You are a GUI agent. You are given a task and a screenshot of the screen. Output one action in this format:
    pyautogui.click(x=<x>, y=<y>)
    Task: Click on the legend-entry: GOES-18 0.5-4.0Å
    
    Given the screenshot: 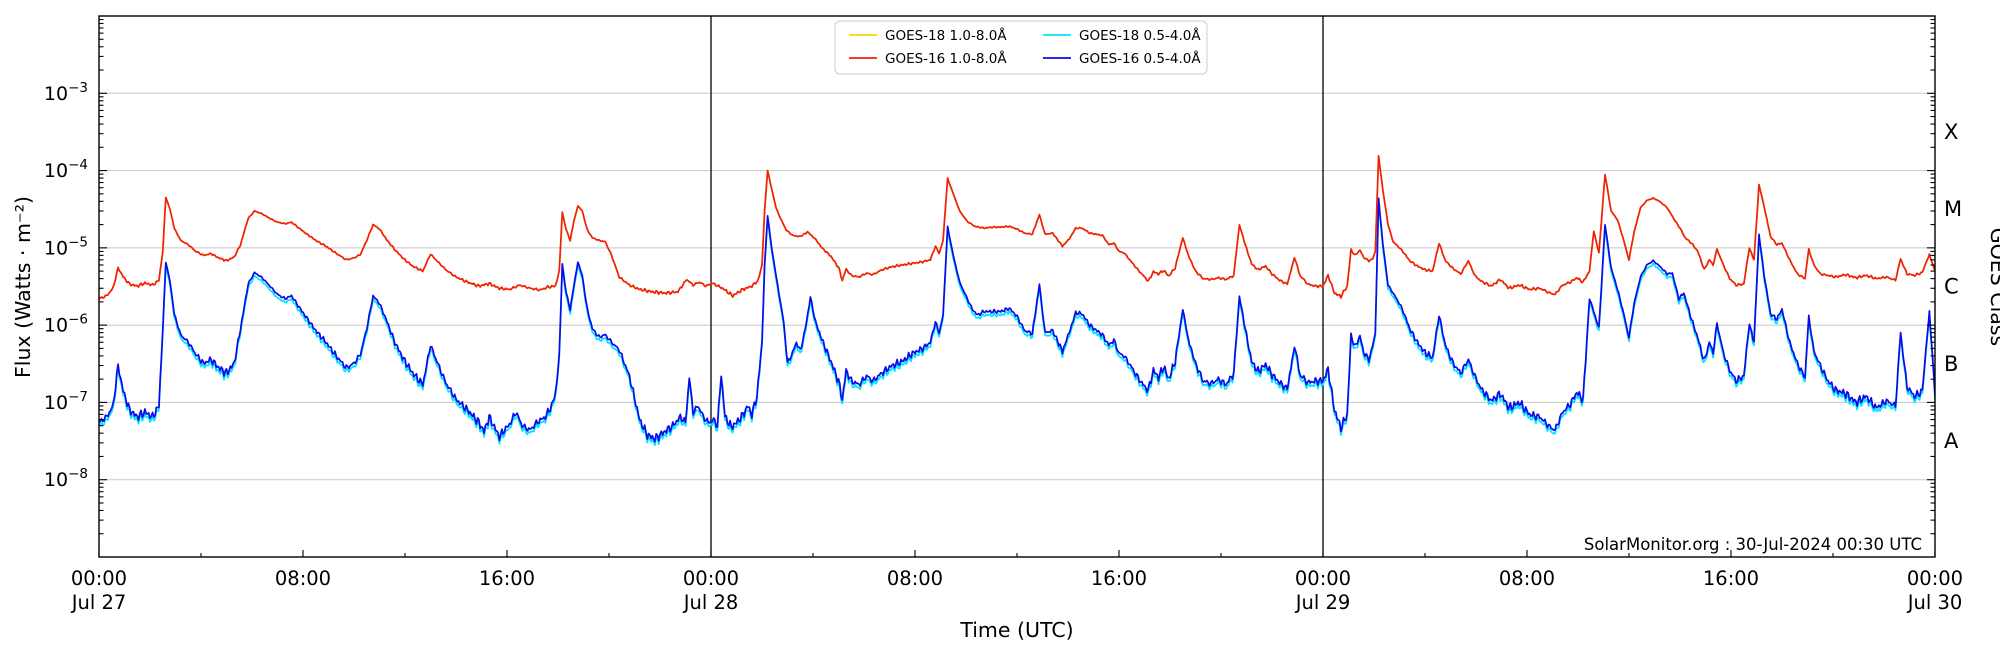 What is the action you would take?
    pyautogui.click(x=1122, y=35)
    